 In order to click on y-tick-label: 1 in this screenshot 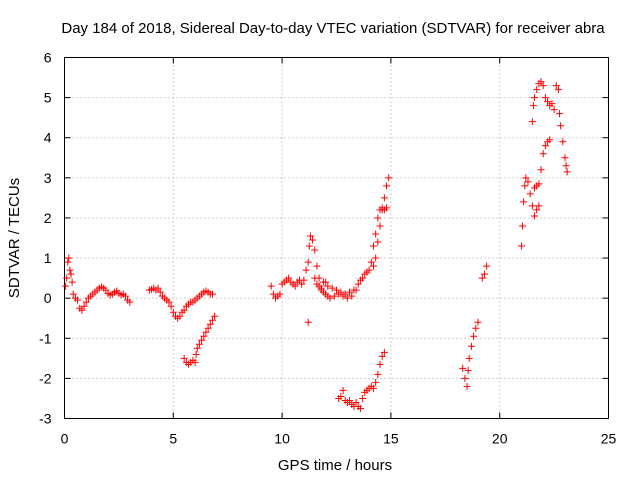, I will do `click(48, 258)`.